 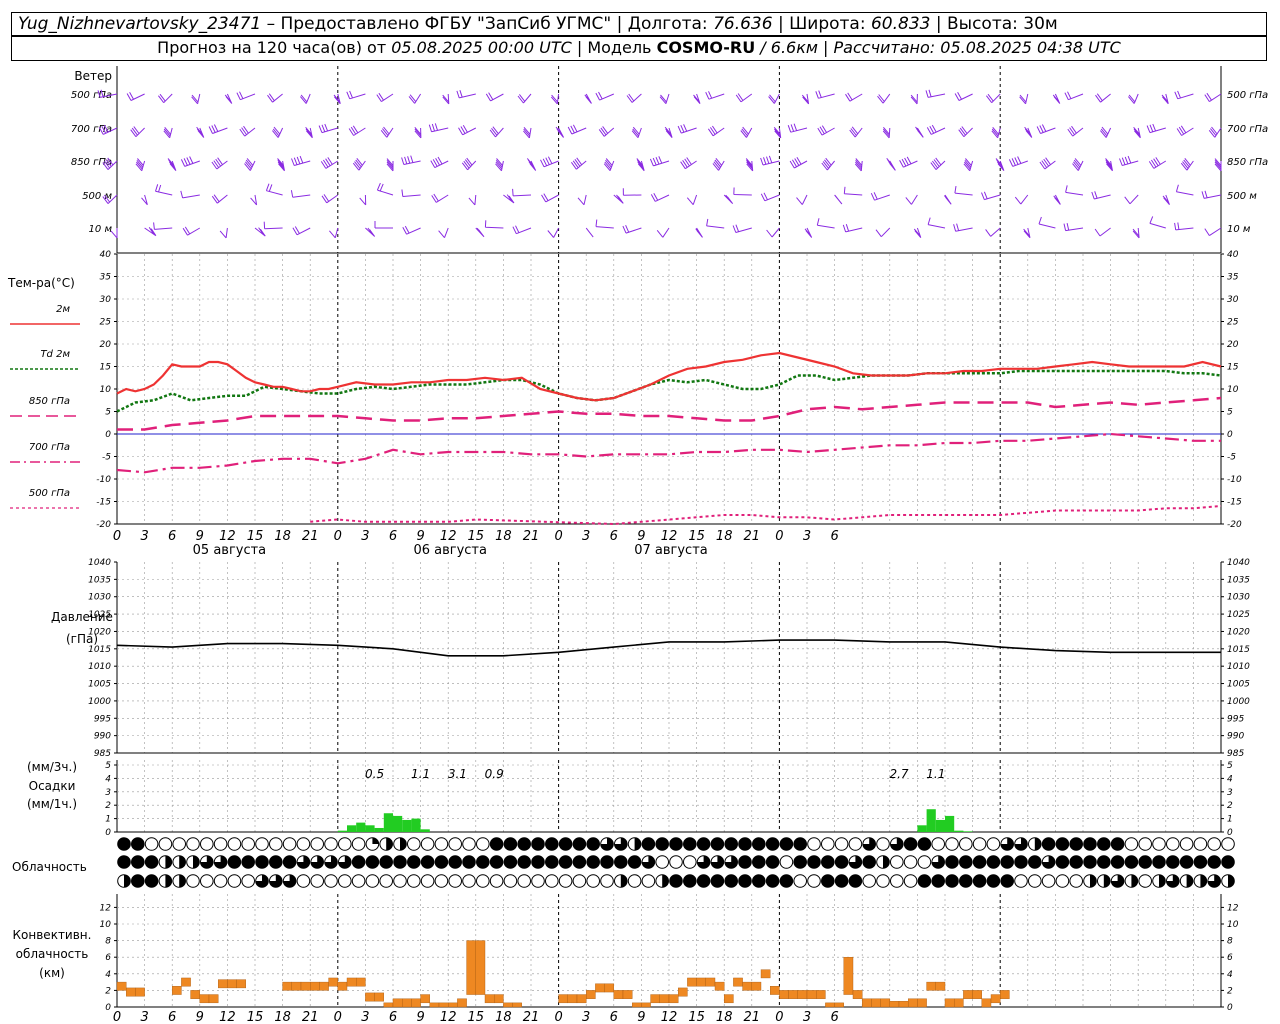 What do you see at coordinates (558, 1017) in the screenshot?
I see `conv-x-tick-label: 0` at bounding box center [558, 1017].